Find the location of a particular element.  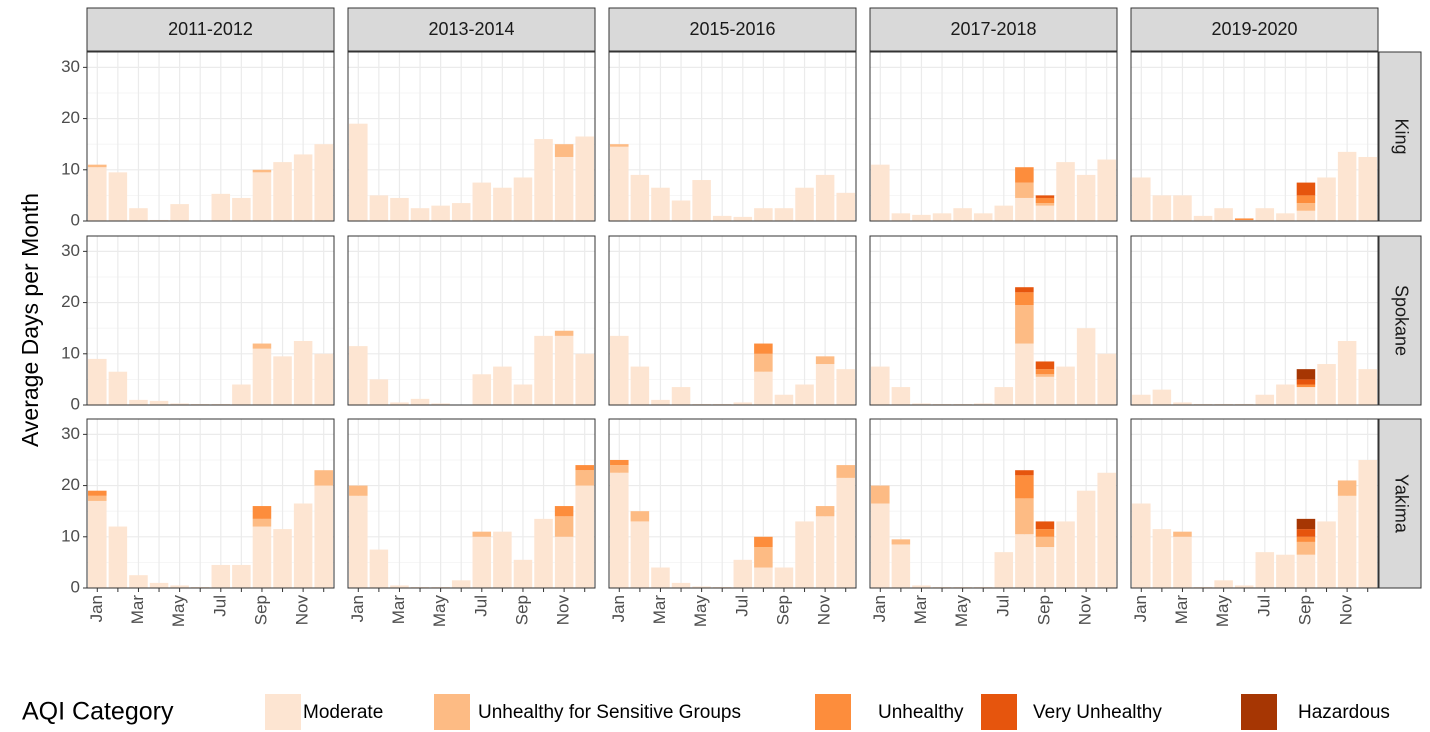

row-strip is located at coordinates (1400, 503).